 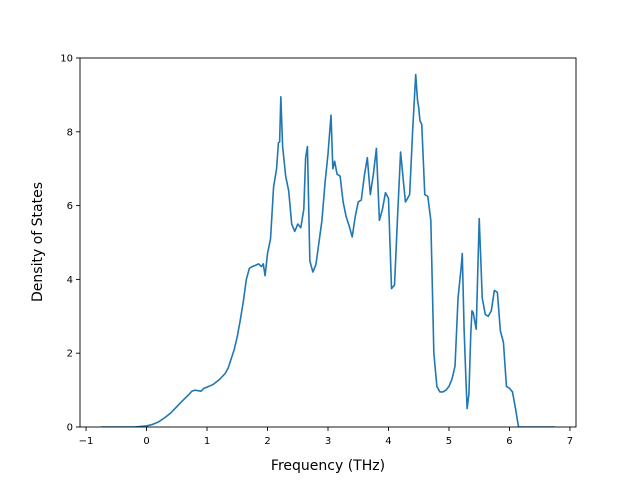 What do you see at coordinates (509, 441) in the screenshot?
I see `x-tick-label-7: 6` at bounding box center [509, 441].